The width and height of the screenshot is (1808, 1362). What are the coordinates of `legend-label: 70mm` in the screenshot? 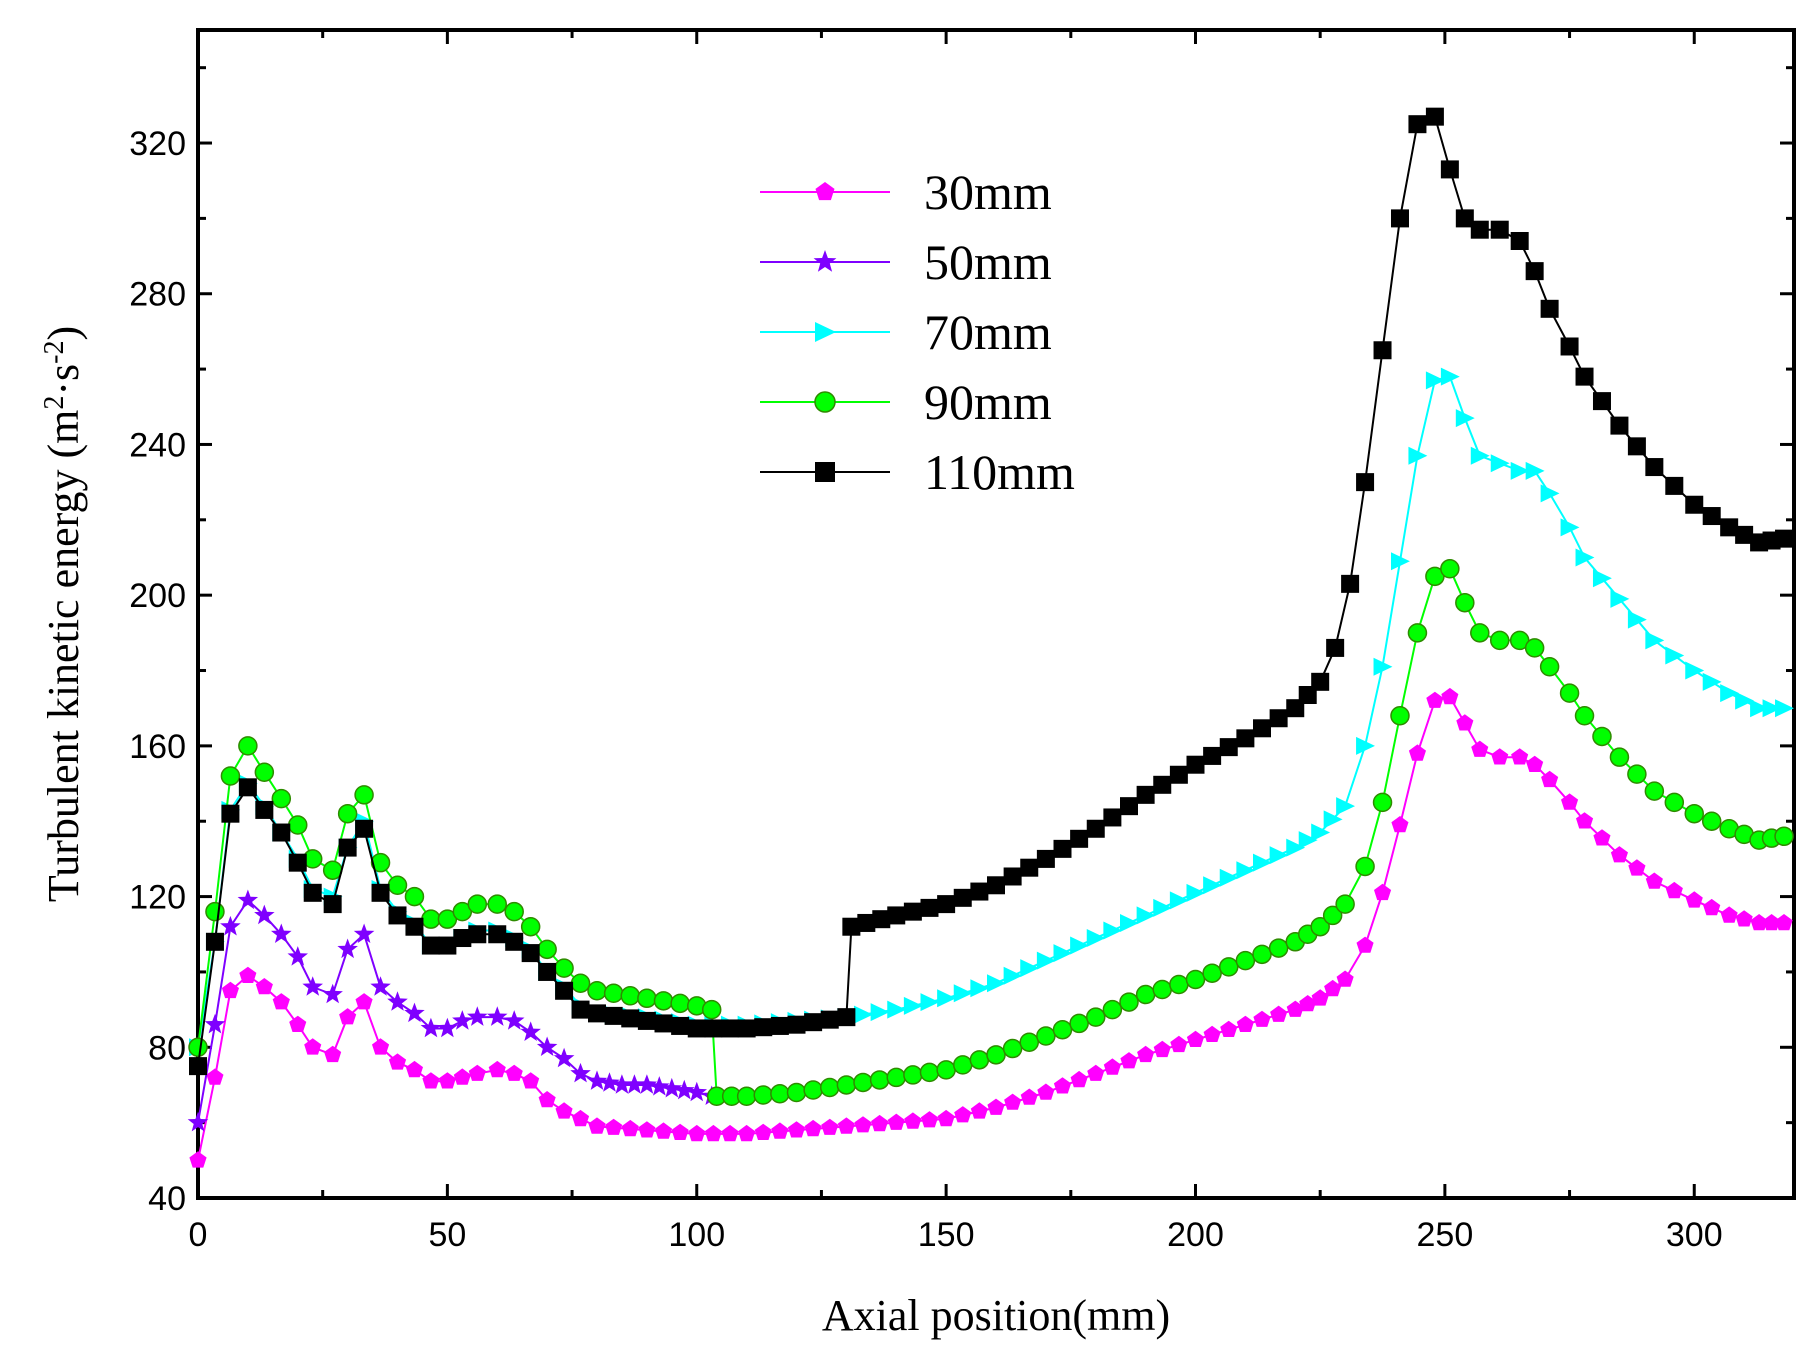 It's located at (988, 332).